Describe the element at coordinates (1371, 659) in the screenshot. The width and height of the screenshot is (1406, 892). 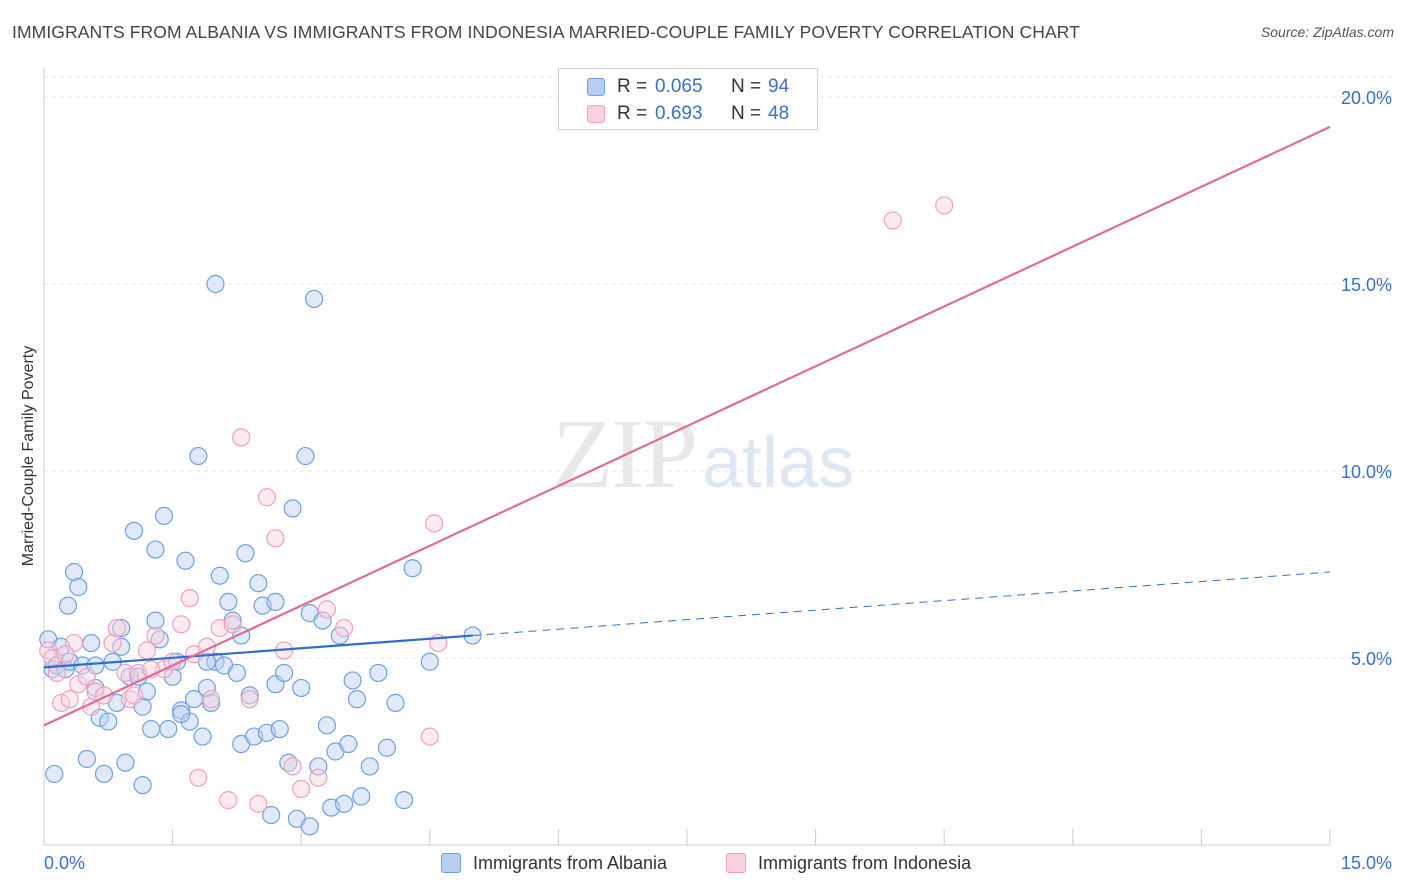
I see `y-tick-label: 5.0%` at that location.